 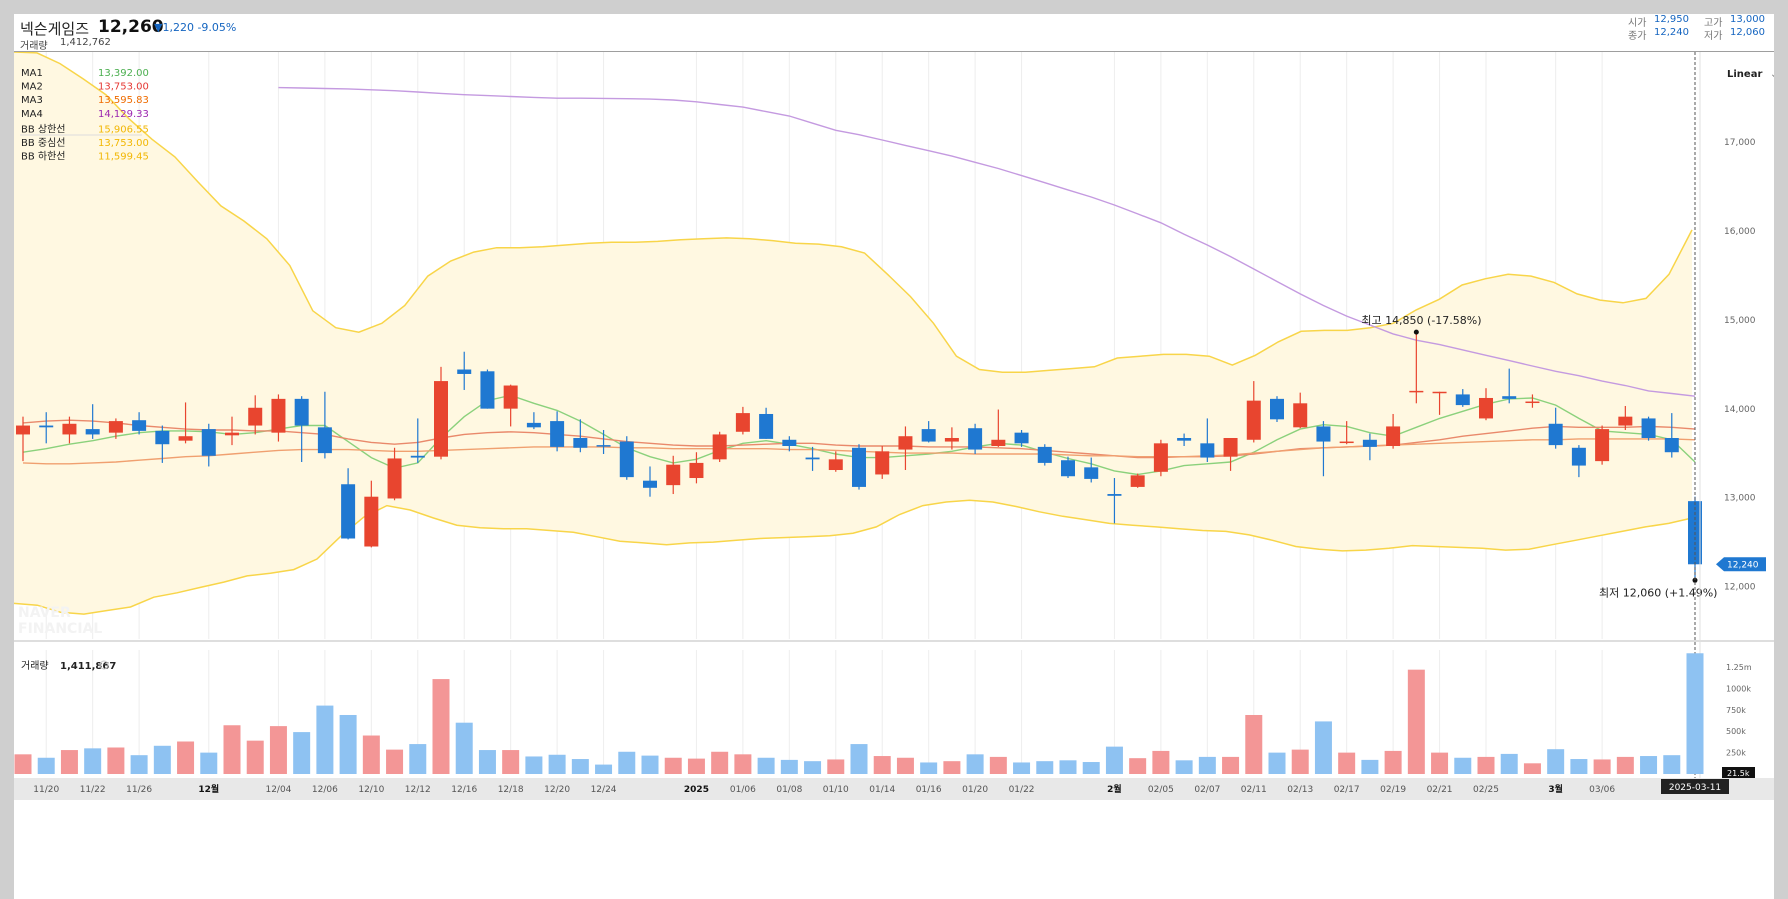 What do you see at coordinates (104, 665) in the screenshot?
I see `settings-icon` at bounding box center [104, 665].